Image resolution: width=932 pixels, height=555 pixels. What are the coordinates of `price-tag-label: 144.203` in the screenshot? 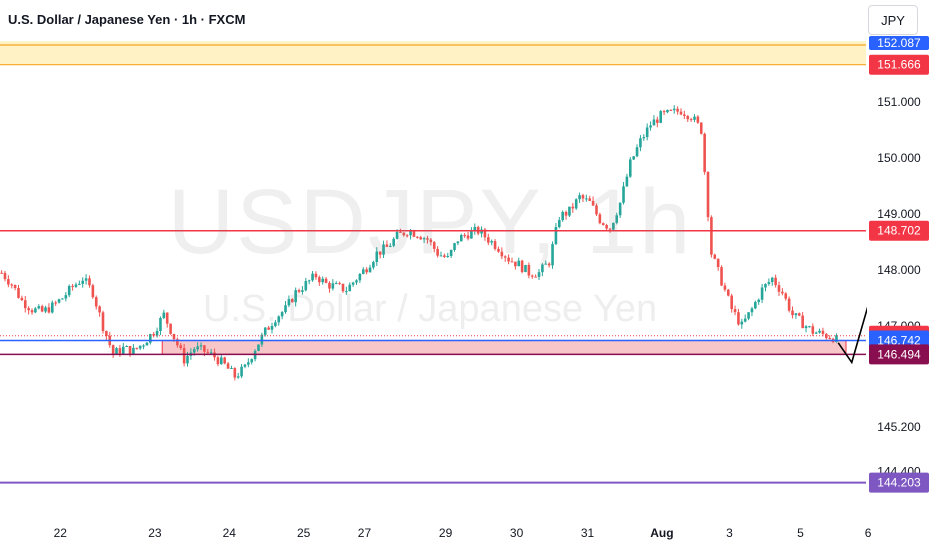 It's located at (899, 483).